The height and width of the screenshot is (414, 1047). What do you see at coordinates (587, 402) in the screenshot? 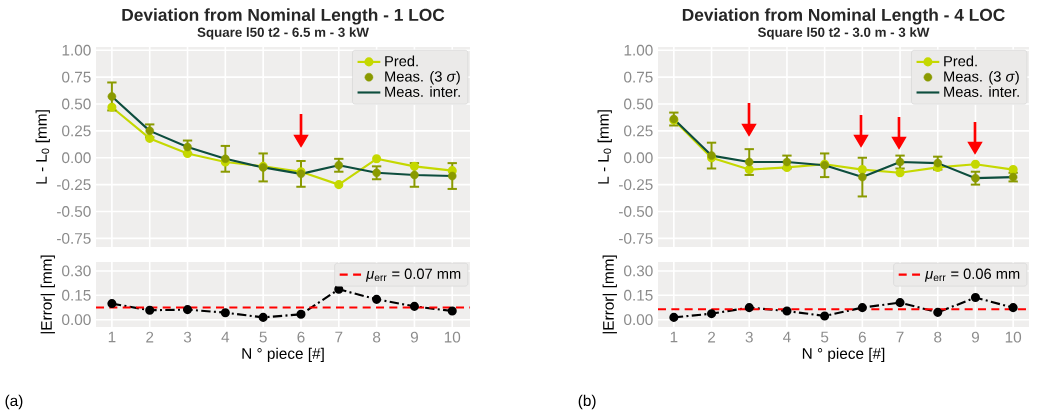
I see `text: (b)` at bounding box center [587, 402].